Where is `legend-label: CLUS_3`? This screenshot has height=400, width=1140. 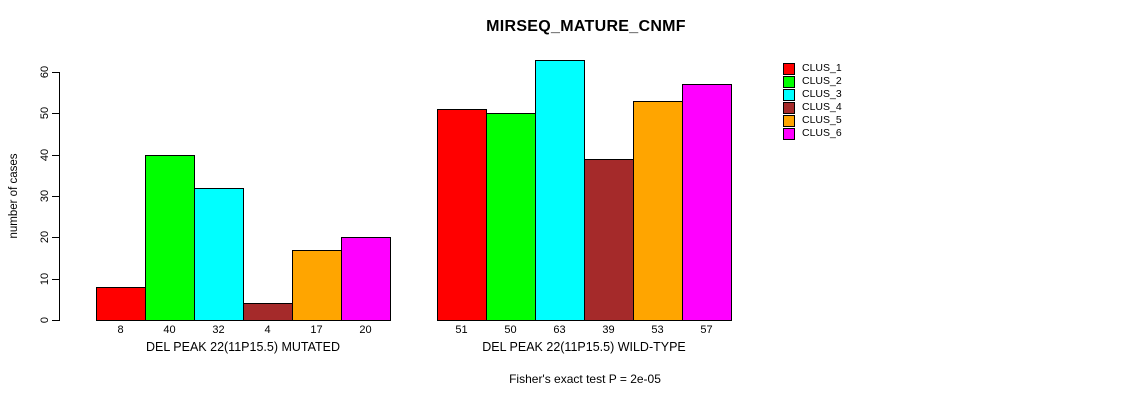 legend-label: CLUS_3 is located at coordinates (822, 94).